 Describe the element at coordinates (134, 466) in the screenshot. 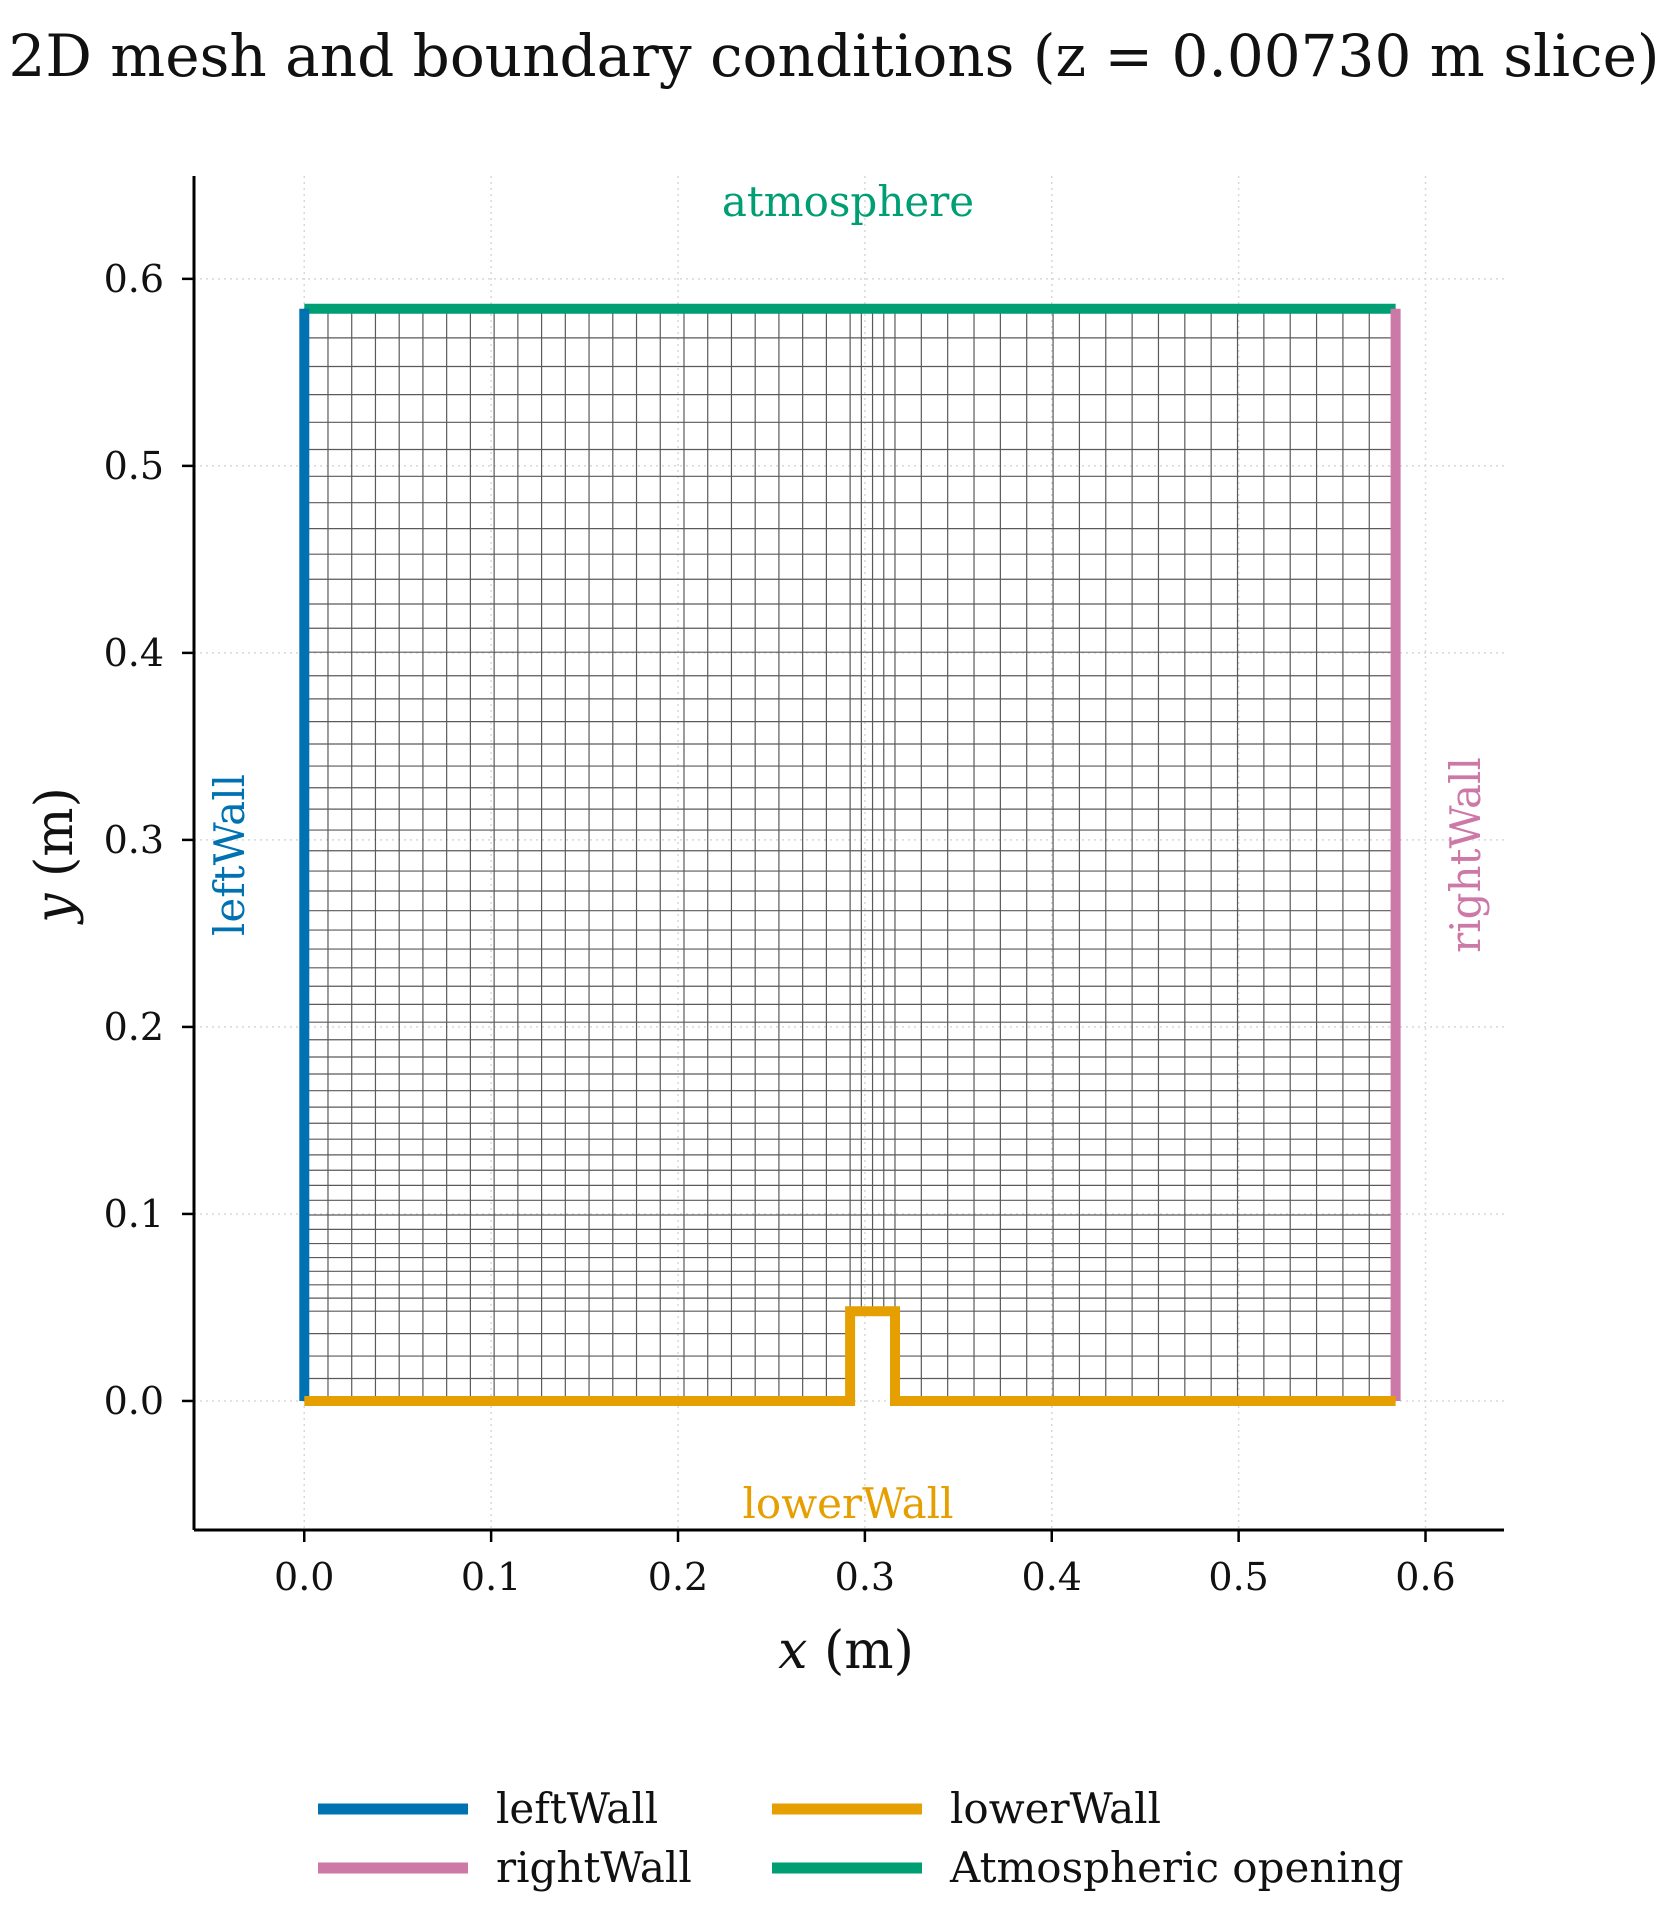

I see `y-tick-label: 0.5` at that location.